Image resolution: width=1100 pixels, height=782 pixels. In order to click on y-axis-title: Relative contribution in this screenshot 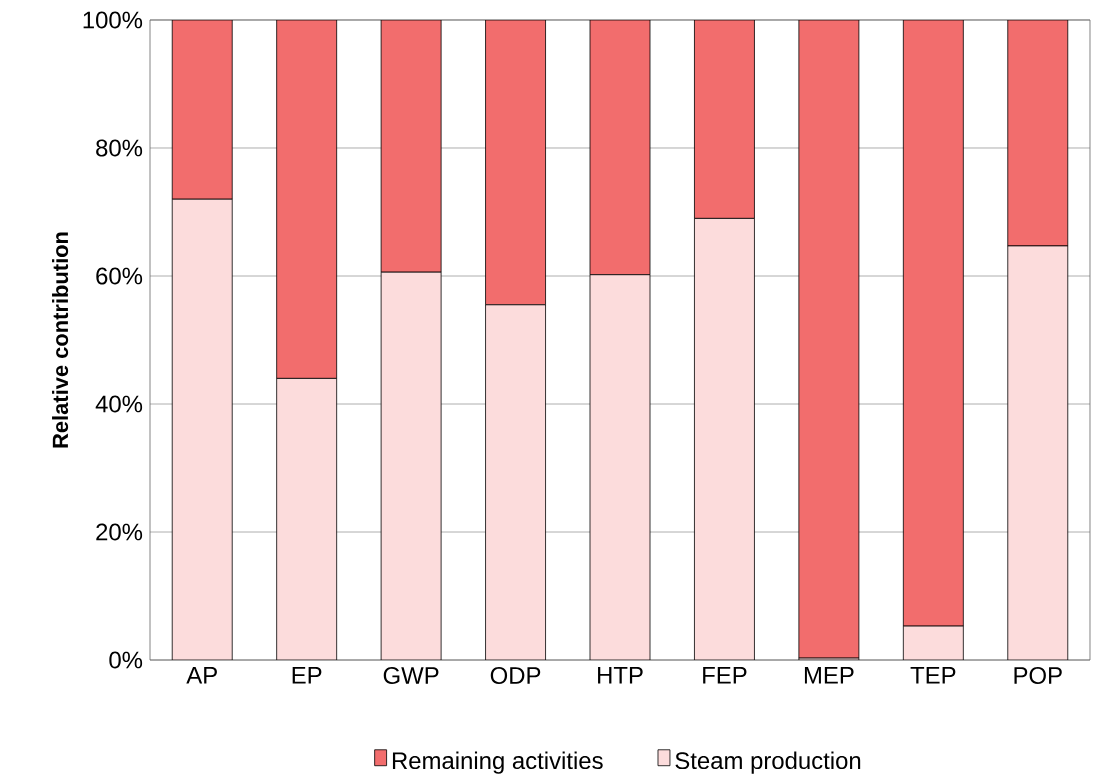, I will do `click(60, 340)`.